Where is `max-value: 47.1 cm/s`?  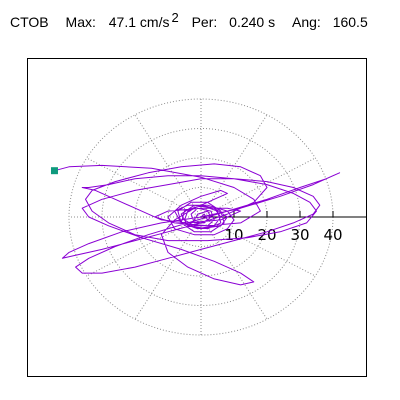
max-value: 47.1 cm/s is located at coordinates (139, 22).